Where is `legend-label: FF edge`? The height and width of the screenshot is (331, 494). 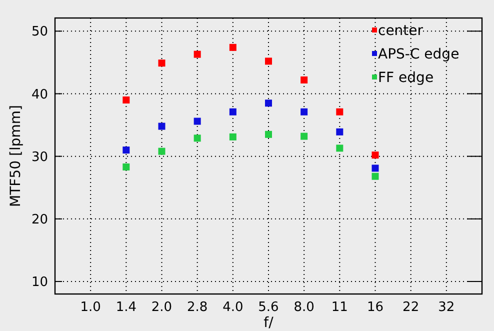
legend-label: FF edge is located at coordinates (406, 78).